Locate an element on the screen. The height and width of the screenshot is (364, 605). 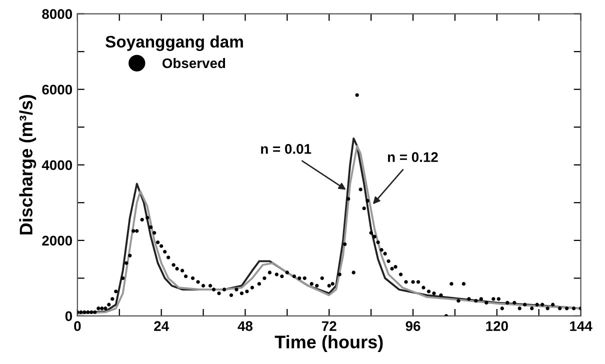
y-tick-label: 4000 is located at coordinates (57, 165).